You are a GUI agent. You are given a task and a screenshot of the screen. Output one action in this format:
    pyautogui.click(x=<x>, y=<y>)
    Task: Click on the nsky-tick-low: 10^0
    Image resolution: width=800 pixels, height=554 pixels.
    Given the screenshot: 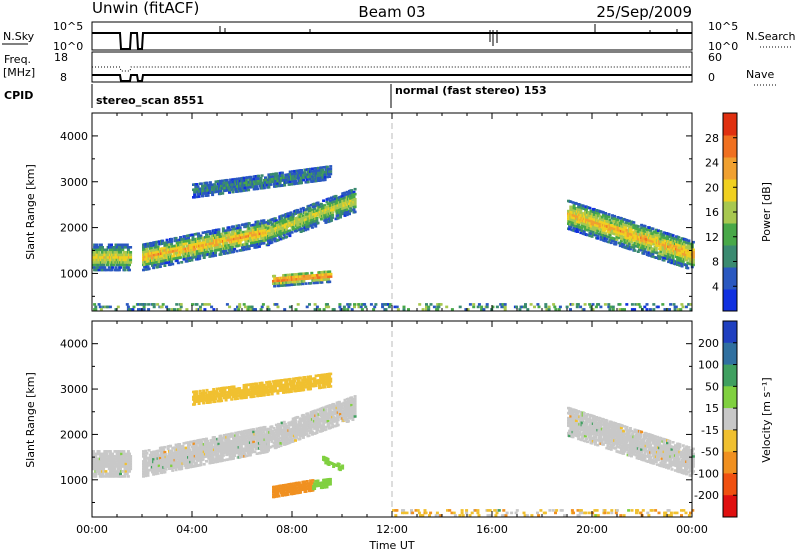 What is the action you would take?
    pyautogui.click(x=68, y=46)
    